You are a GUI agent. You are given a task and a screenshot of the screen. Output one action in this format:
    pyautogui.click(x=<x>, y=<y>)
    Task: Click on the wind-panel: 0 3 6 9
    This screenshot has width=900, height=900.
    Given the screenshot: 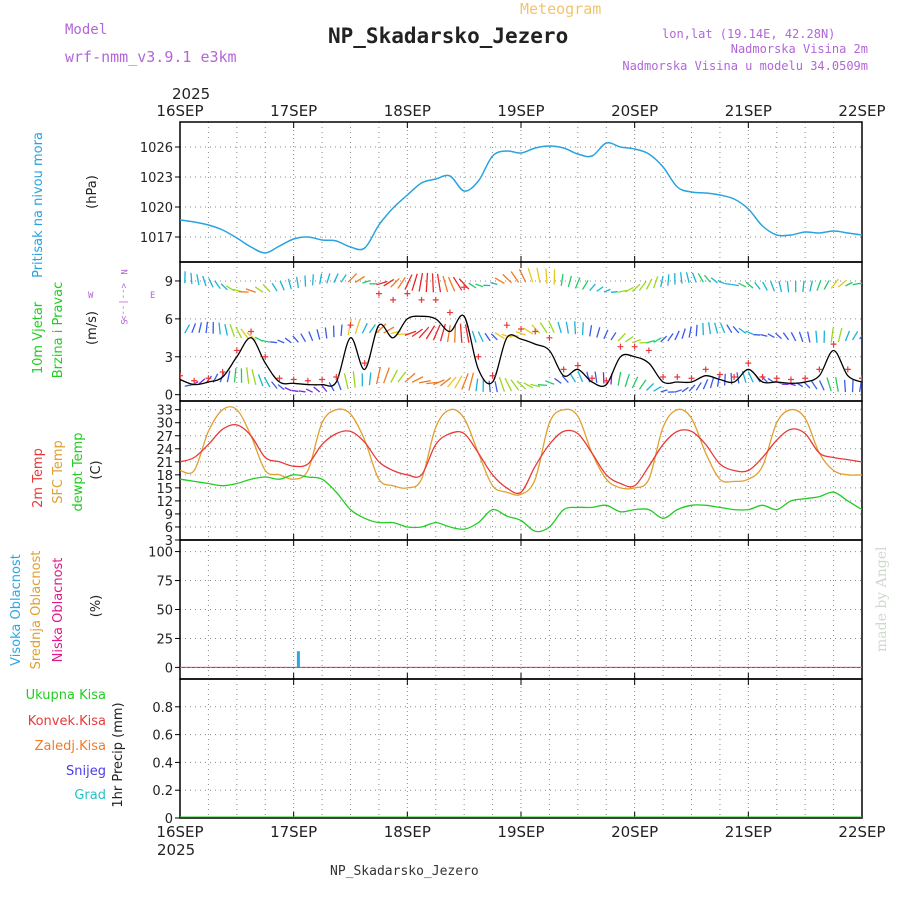 What is the action you would take?
    pyautogui.click(x=514, y=332)
    